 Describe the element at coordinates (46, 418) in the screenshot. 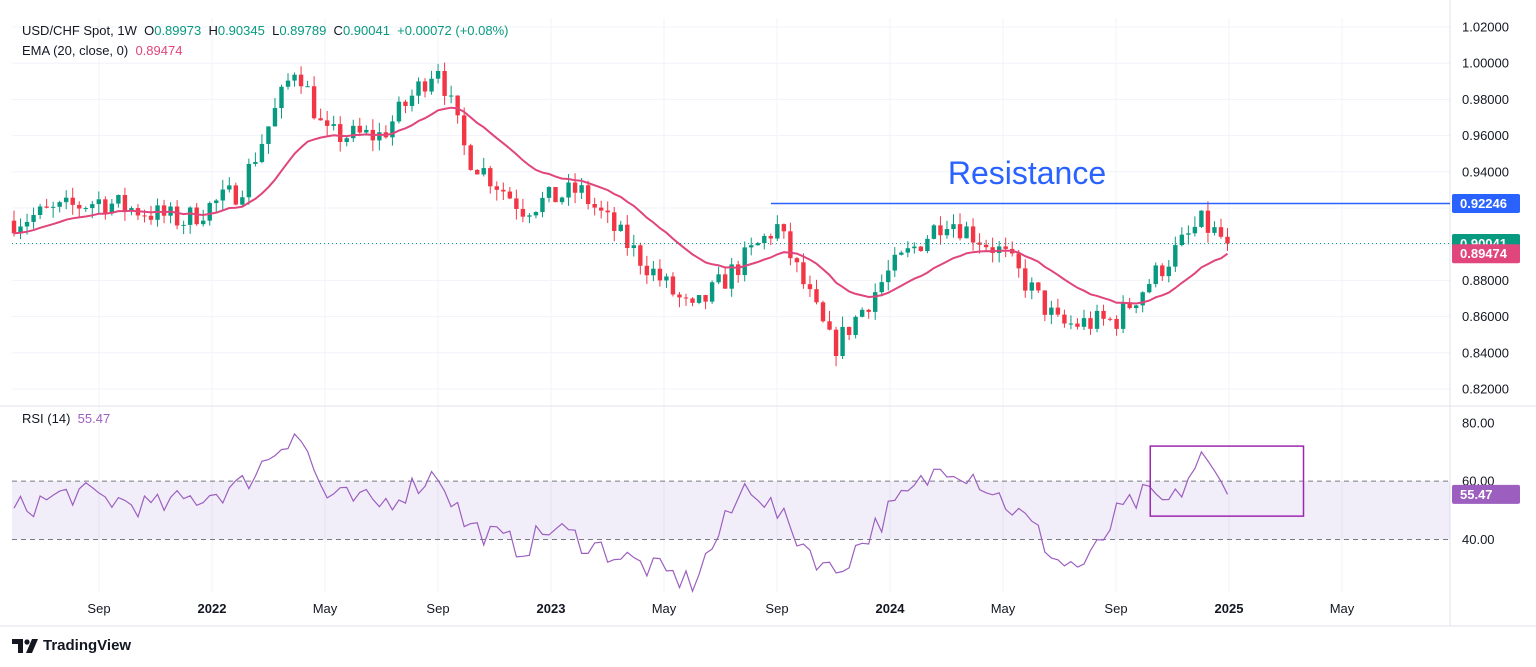

I see `rsi-label: RSI (14)` at that location.